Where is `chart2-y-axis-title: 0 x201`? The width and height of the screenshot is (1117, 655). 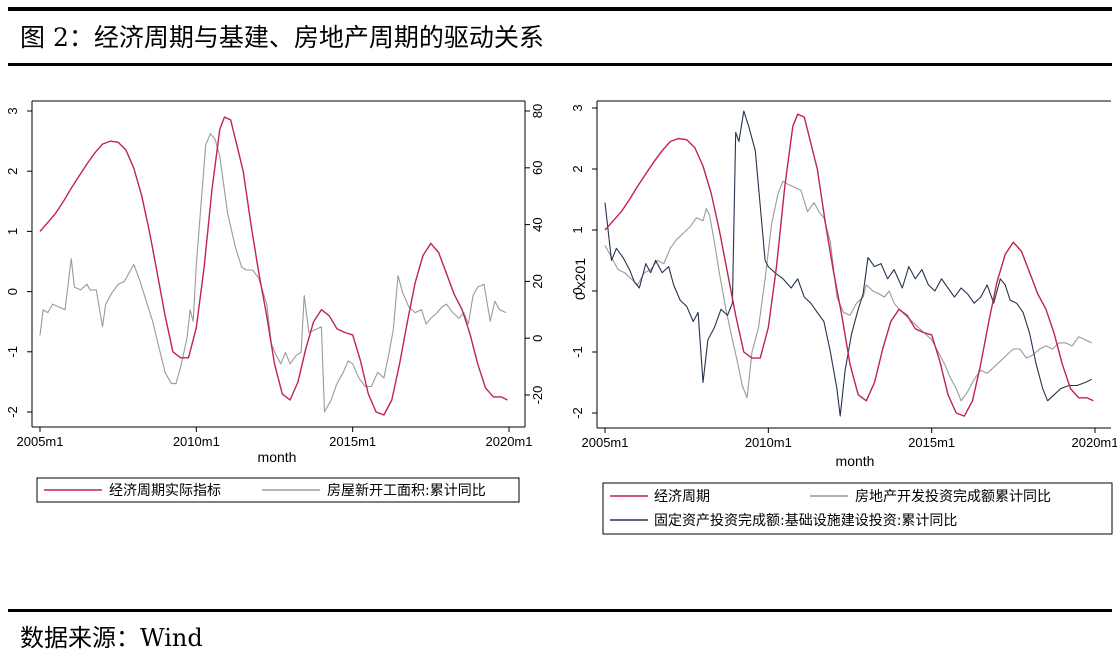 chart2-y-axis-title: 0 x201 is located at coordinates (580, 279).